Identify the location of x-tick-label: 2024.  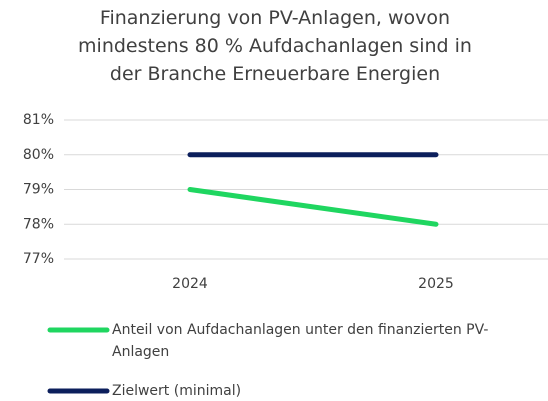
(190, 284).